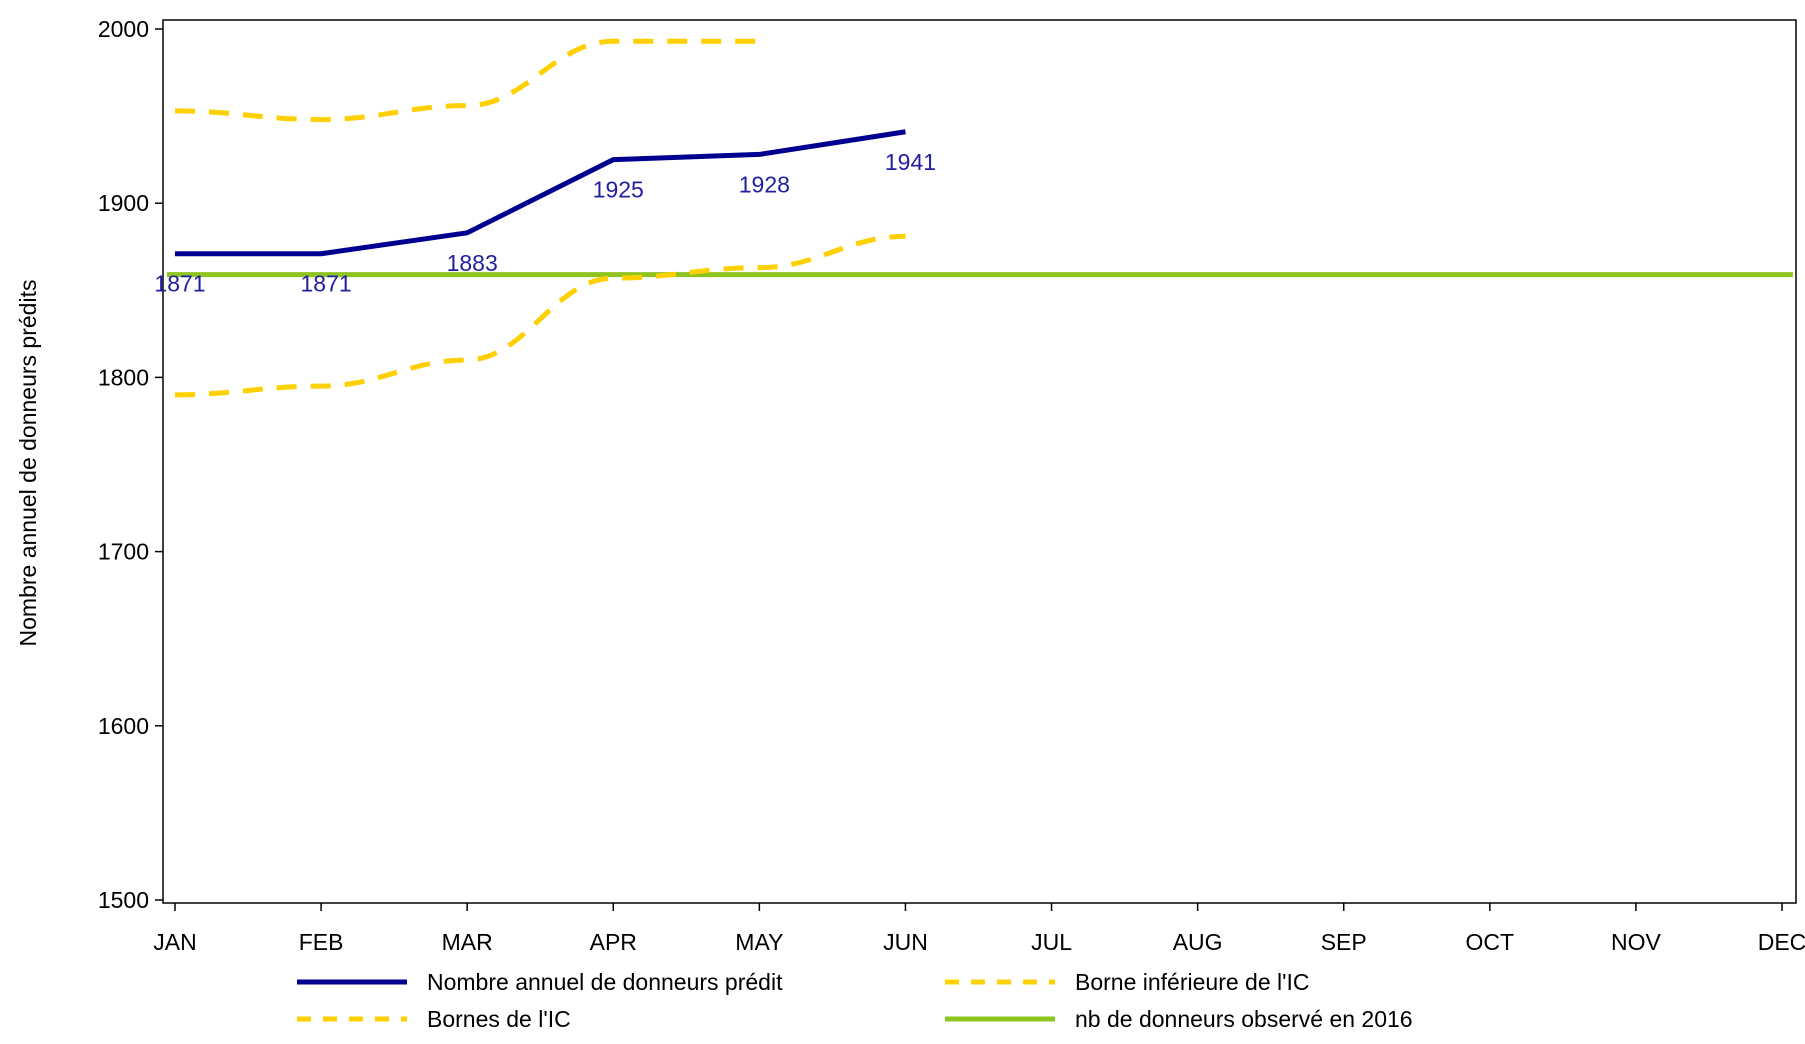 Image resolution: width=1805 pixels, height=1044 pixels. What do you see at coordinates (174, 942) in the screenshot?
I see `x-tick-label: JAN` at bounding box center [174, 942].